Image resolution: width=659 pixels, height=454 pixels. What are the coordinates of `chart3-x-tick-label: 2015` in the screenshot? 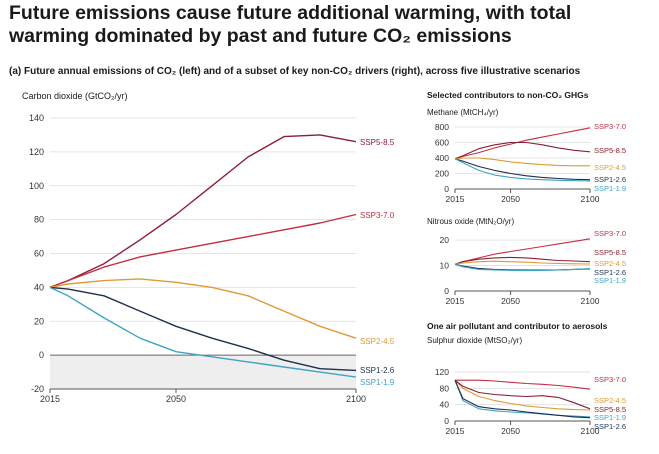 It's located at (455, 301).